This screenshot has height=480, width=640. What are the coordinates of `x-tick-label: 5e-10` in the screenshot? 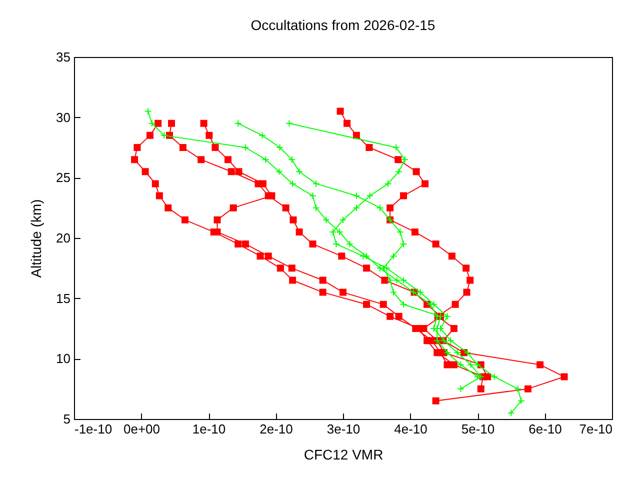 It's located at (478, 429).